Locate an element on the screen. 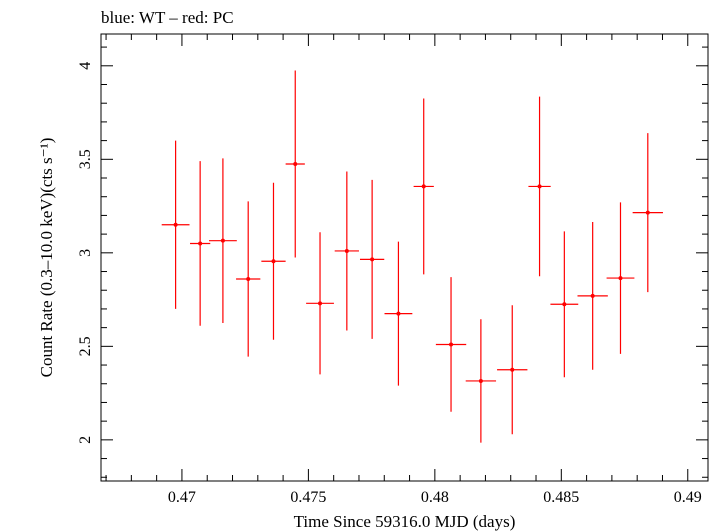  y-tick-label: 4 is located at coordinates (85, 66).